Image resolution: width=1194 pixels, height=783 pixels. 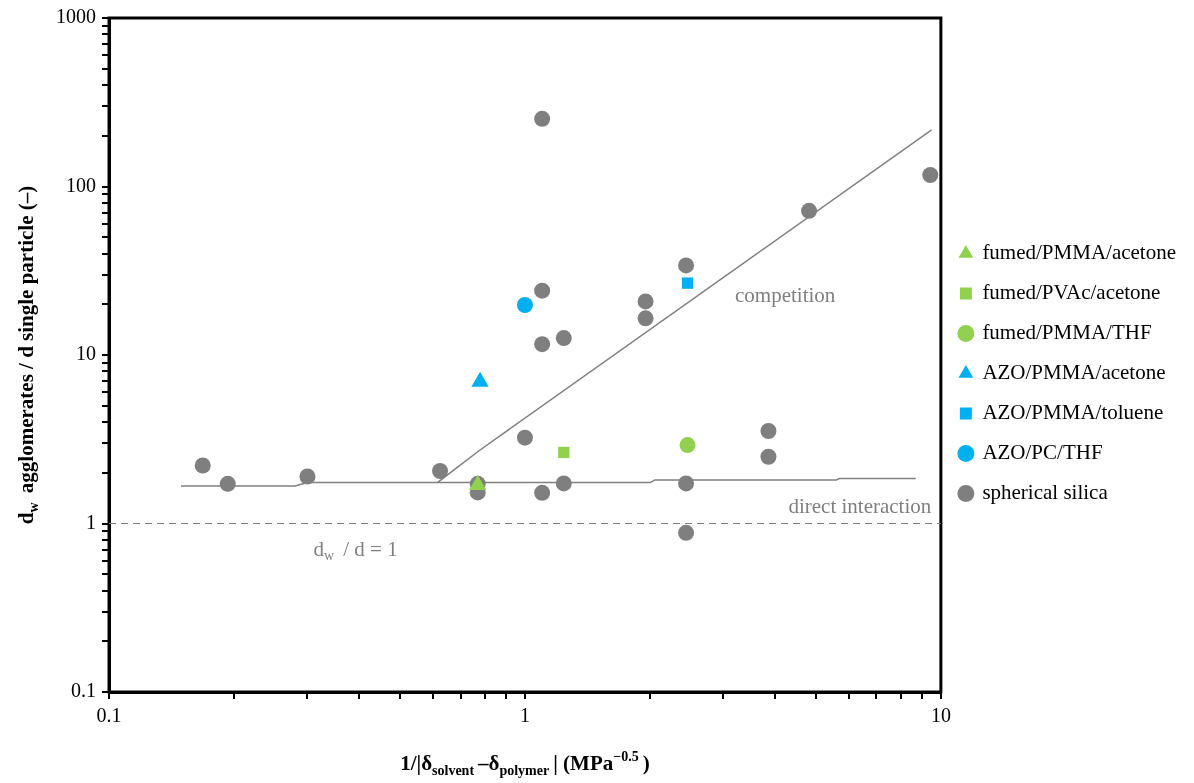 What do you see at coordinates (940, 715) in the screenshot?
I see `x-tick-label: 10` at bounding box center [940, 715].